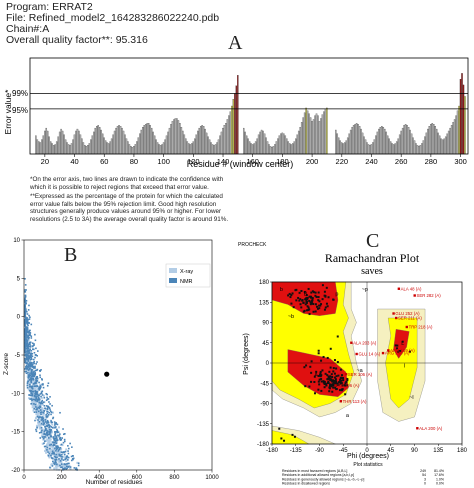 This screenshot has width=474, height=488. I want to click on rama-y-tick-label: 0, so click(268, 364).